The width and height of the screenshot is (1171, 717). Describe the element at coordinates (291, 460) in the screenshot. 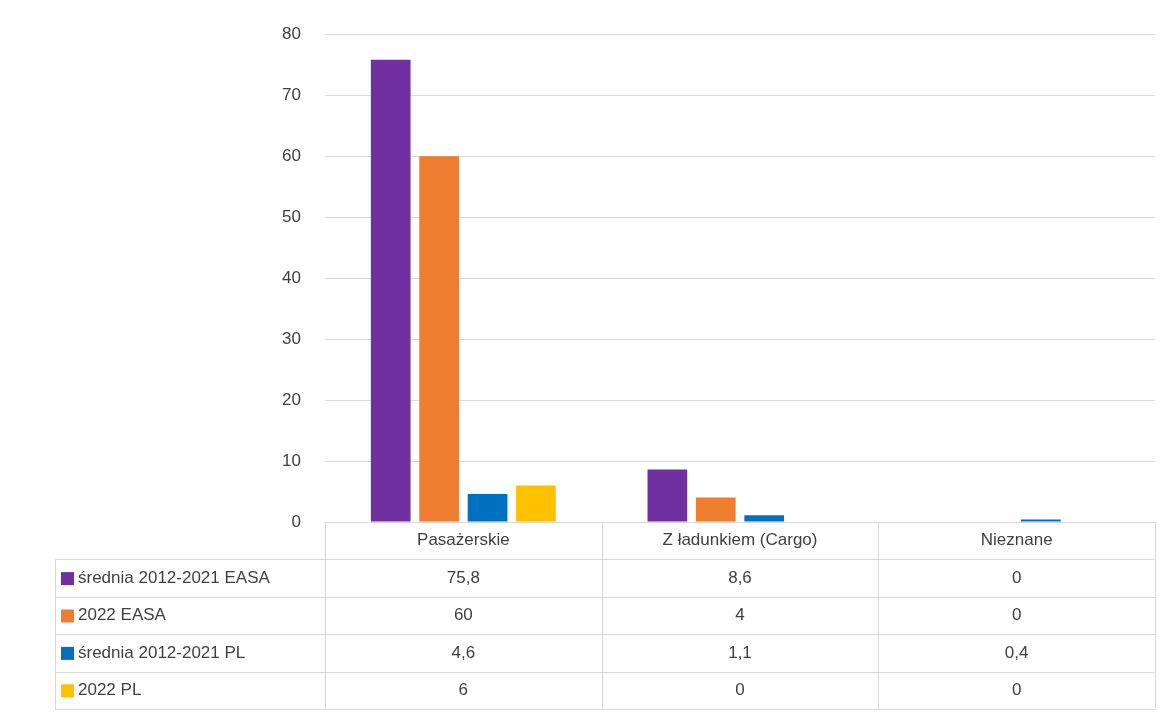

I see `y-tick-label: 10` at that location.